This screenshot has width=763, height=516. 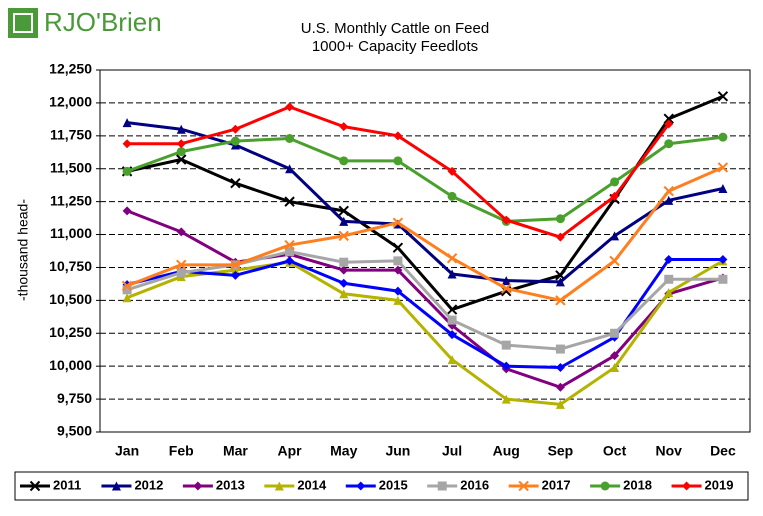 What do you see at coordinates (561, 451) in the screenshot?
I see `x-tick-label: Sep` at bounding box center [561, 451].